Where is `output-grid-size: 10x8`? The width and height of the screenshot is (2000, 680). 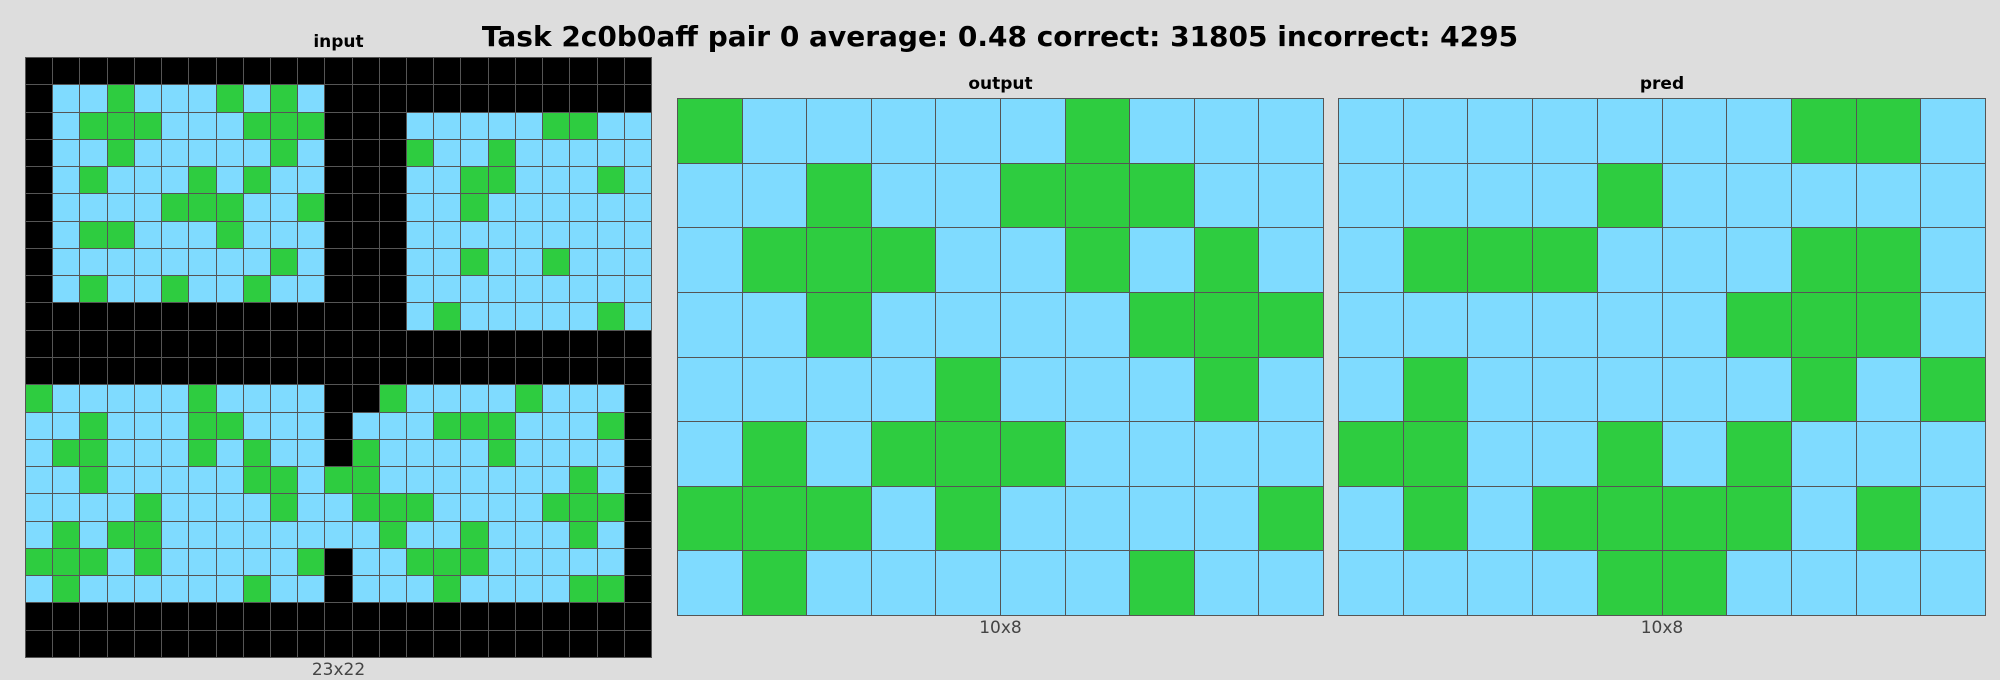 output-grid-size: 10x8 is located at coordinates (1000, 628).